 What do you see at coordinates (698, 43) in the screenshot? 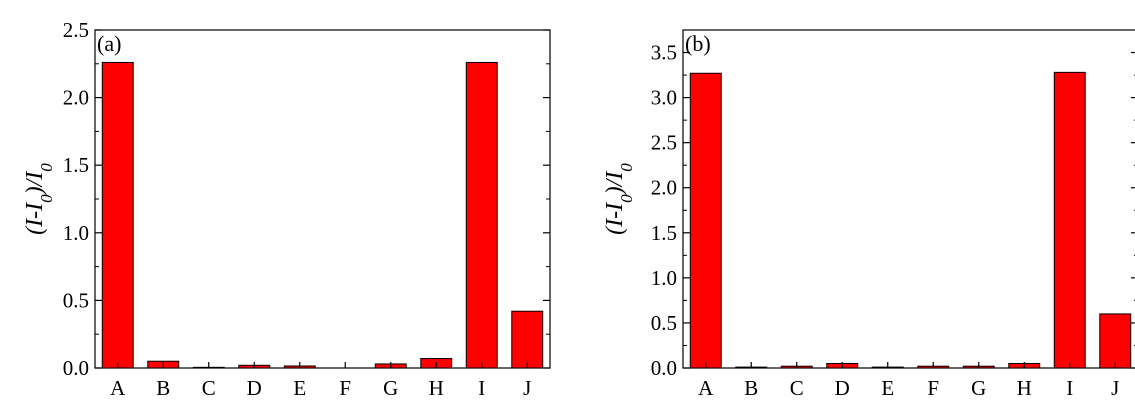
I see `panel-label: (b)` at bounding box center [698, 43].